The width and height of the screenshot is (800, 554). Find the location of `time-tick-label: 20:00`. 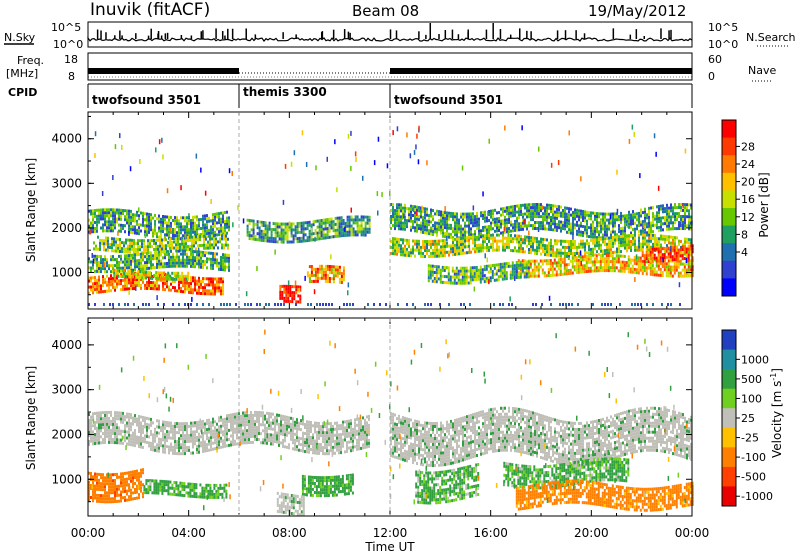

time-tick-label: 20:00 is located at coordinates (591, 533).